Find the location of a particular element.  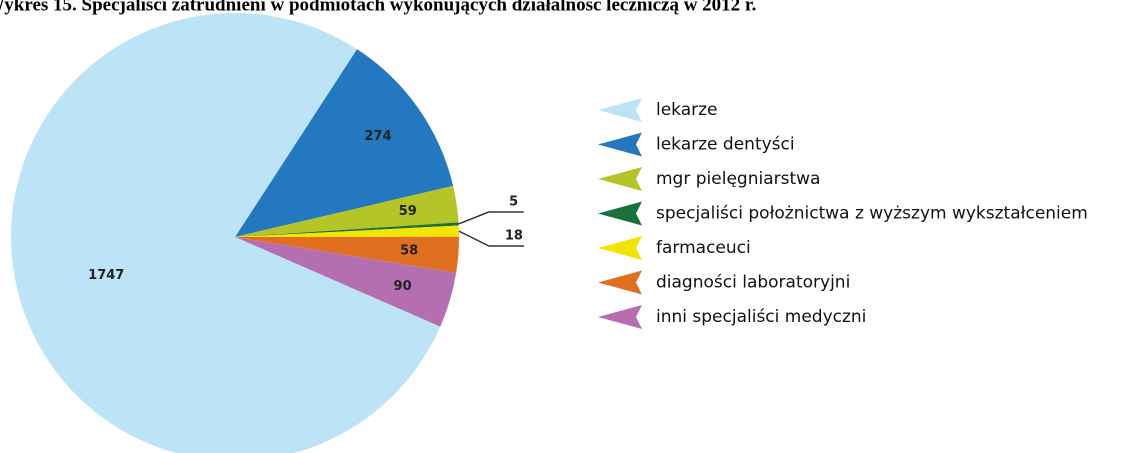

data-label: 274 is located at coordinates (377, 136).